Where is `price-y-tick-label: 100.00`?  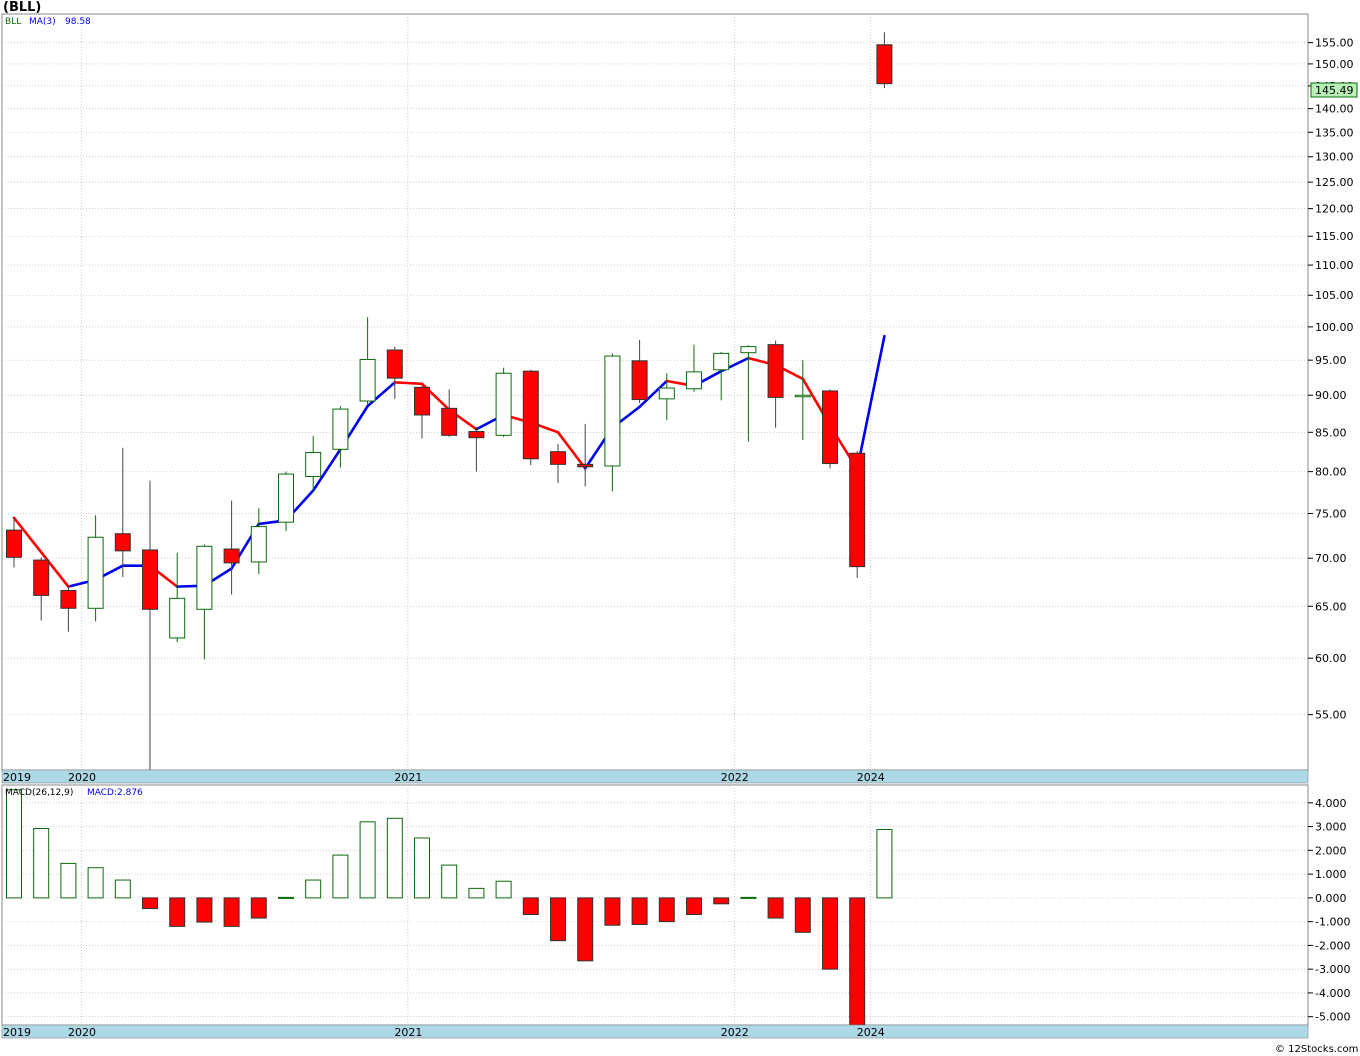 price-y-tick-label: 100.00 is located at coordinates (1334, 327).